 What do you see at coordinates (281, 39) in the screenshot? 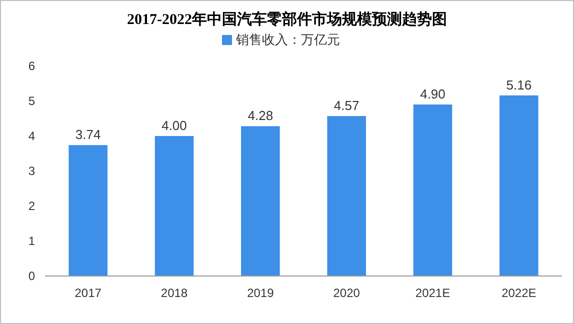
I see `legend: 销售收入：万亿元` at bounding box center [281, 39].